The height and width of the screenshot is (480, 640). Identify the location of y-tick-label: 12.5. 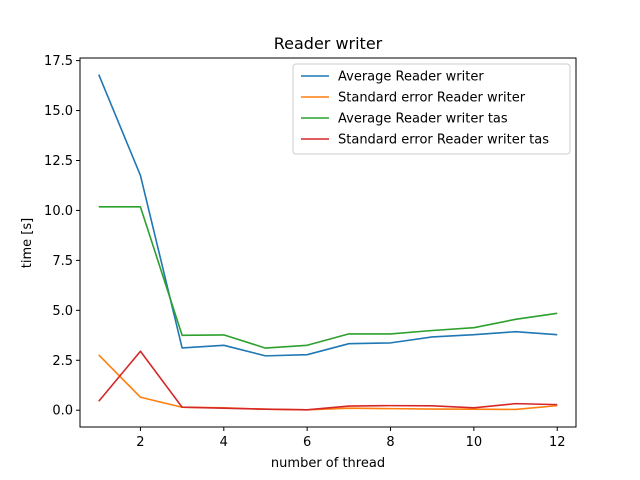
(58, 161).